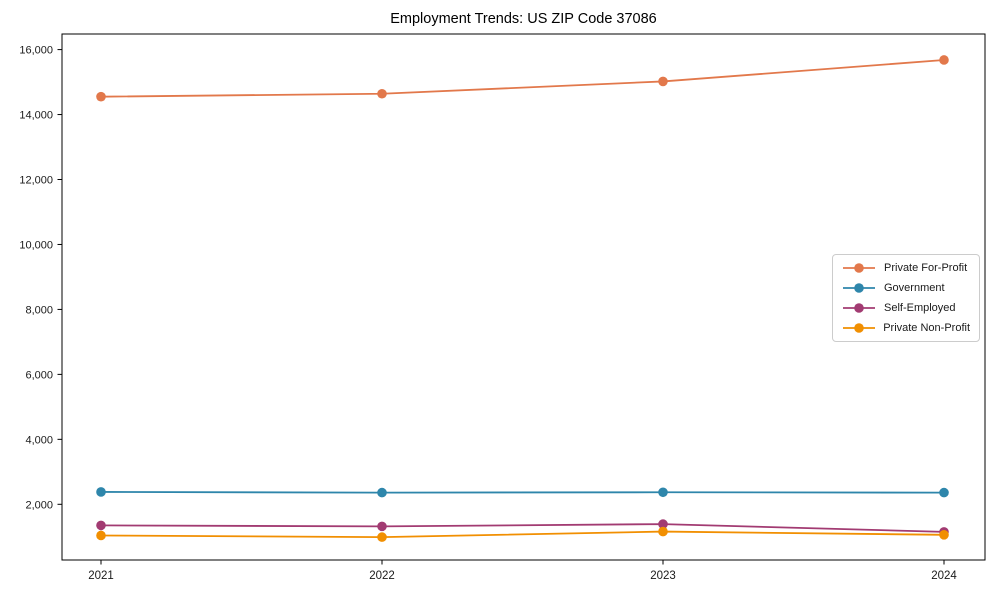  I want to click on y-tick-label: 12,000, so click(36, 181).